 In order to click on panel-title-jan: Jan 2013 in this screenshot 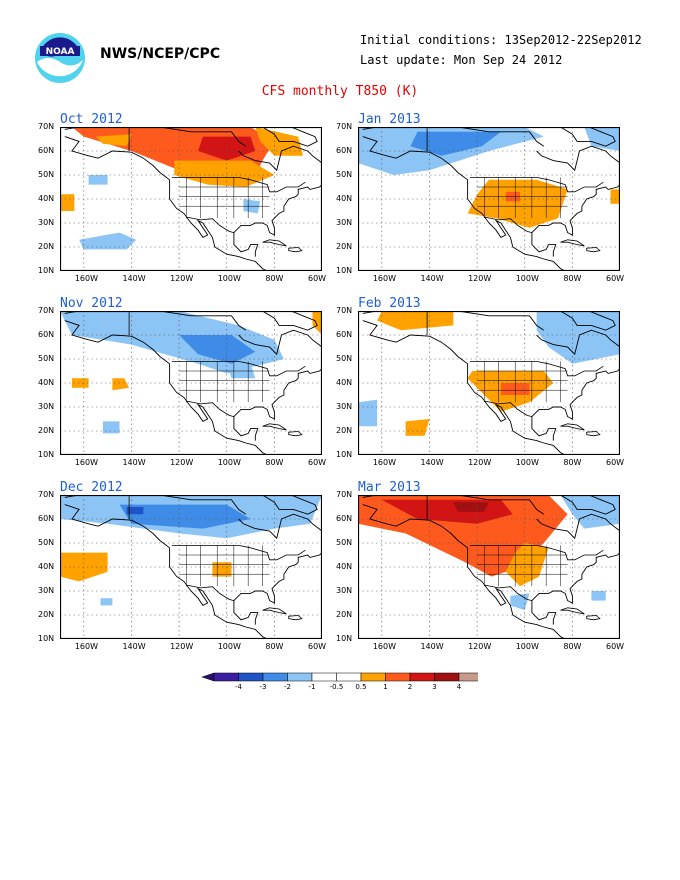, I will do `click(389, 119)`.